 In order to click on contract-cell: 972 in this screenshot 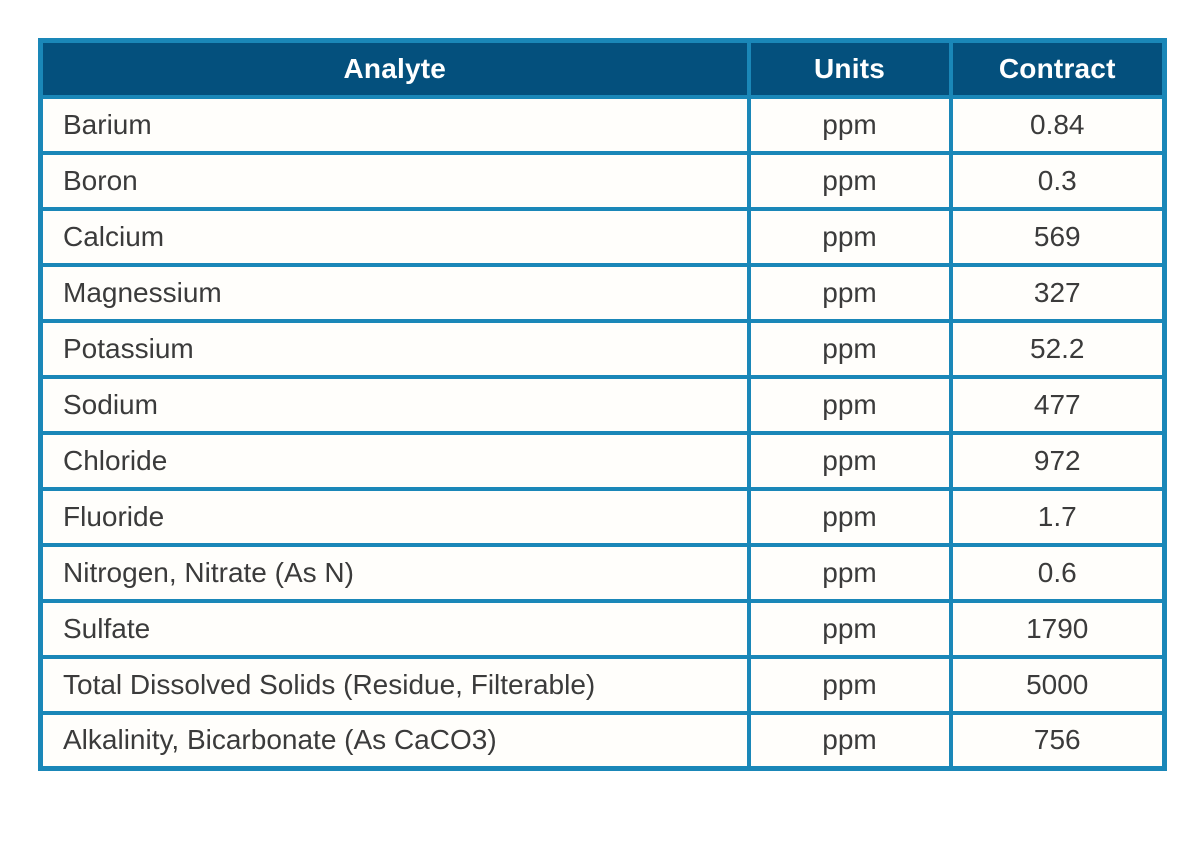, I will do `click(1057, 460)`.